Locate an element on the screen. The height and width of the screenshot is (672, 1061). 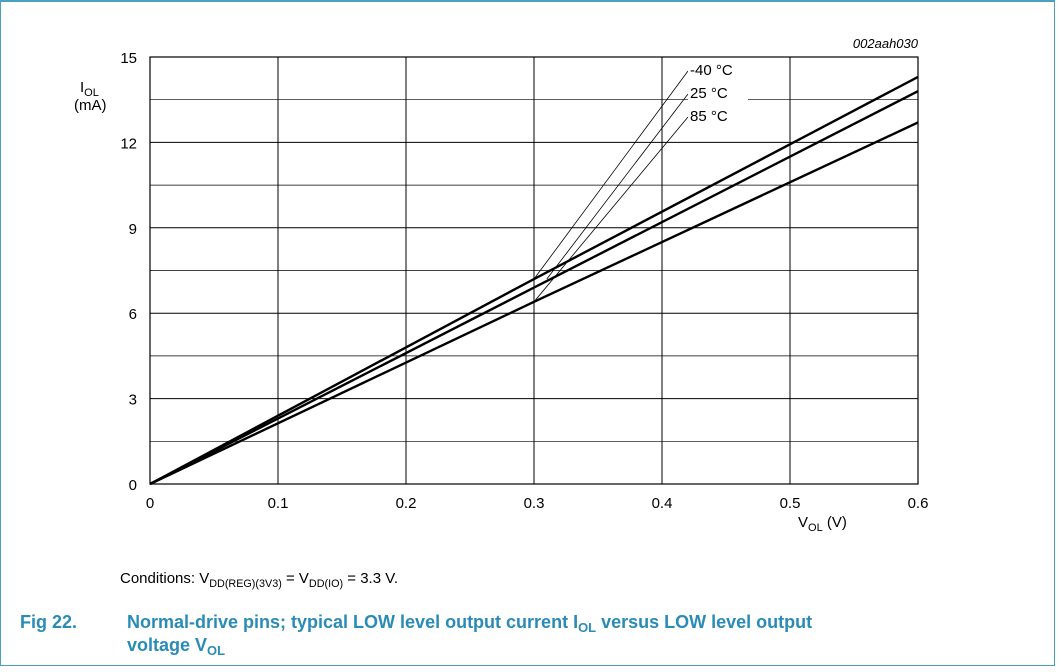
x-tick-label: 0.2 is located at coordinates (406, 503).